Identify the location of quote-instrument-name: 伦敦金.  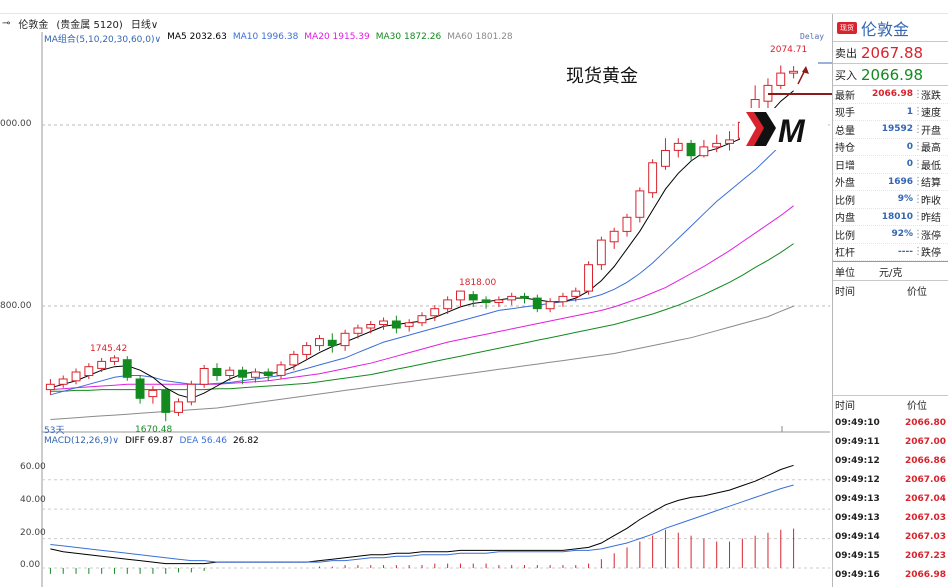
(885, 29).